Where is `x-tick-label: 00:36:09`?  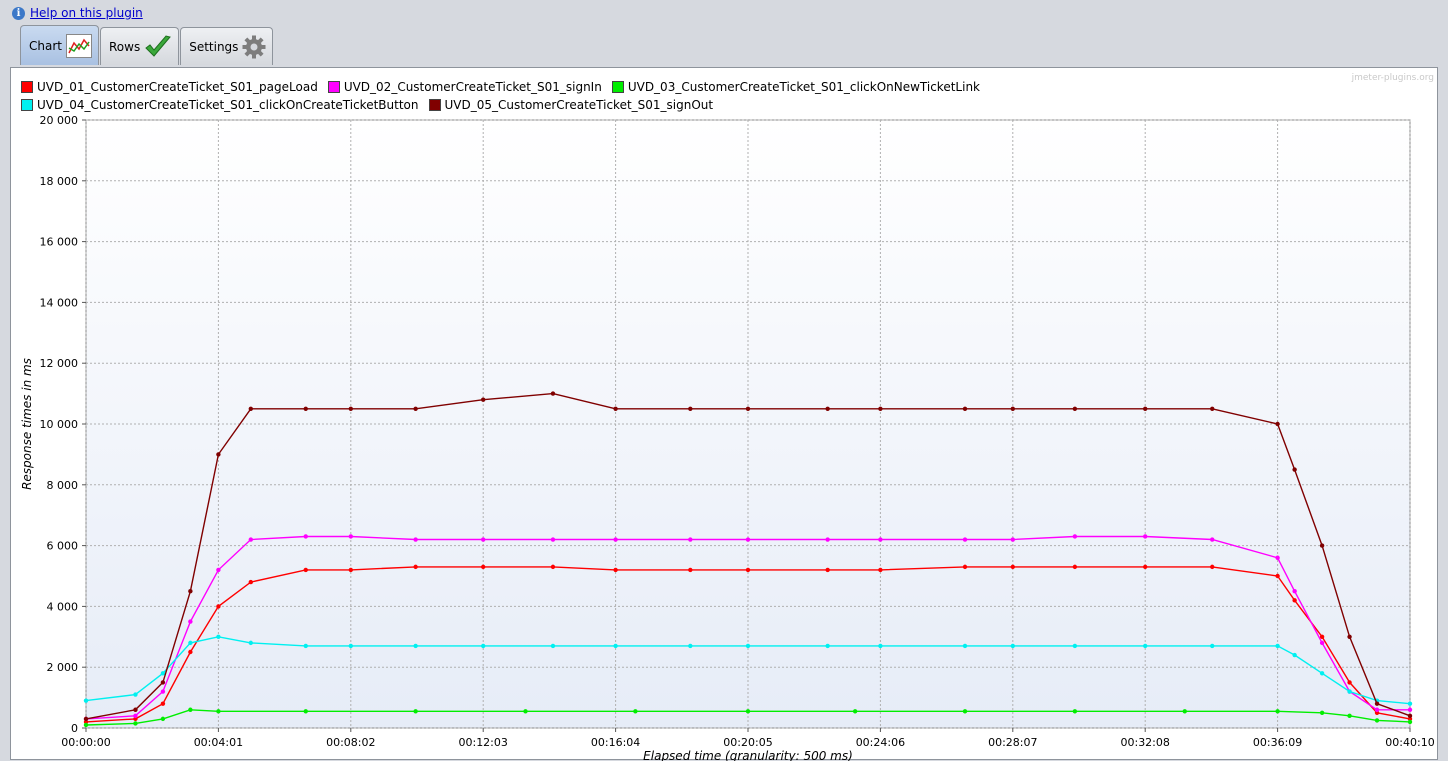 x-tick-label: 00:36:09 is located at coordinates (1277, 742).